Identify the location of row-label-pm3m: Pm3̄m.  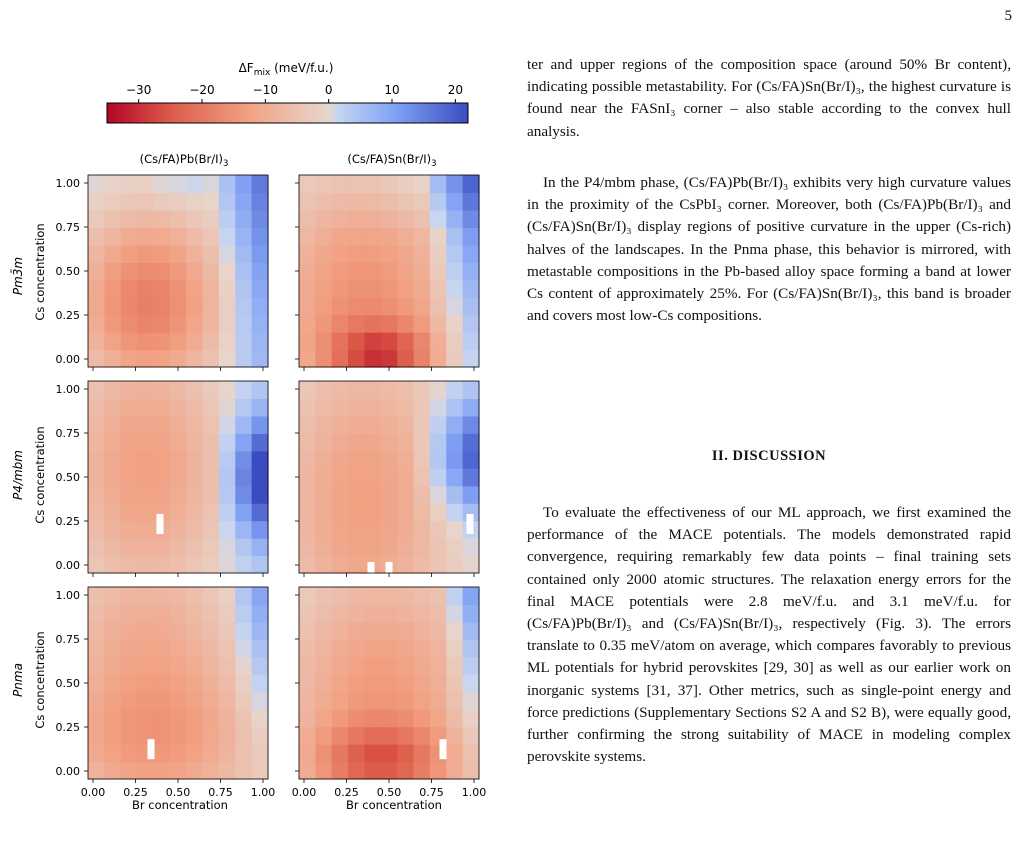
(18, 276).